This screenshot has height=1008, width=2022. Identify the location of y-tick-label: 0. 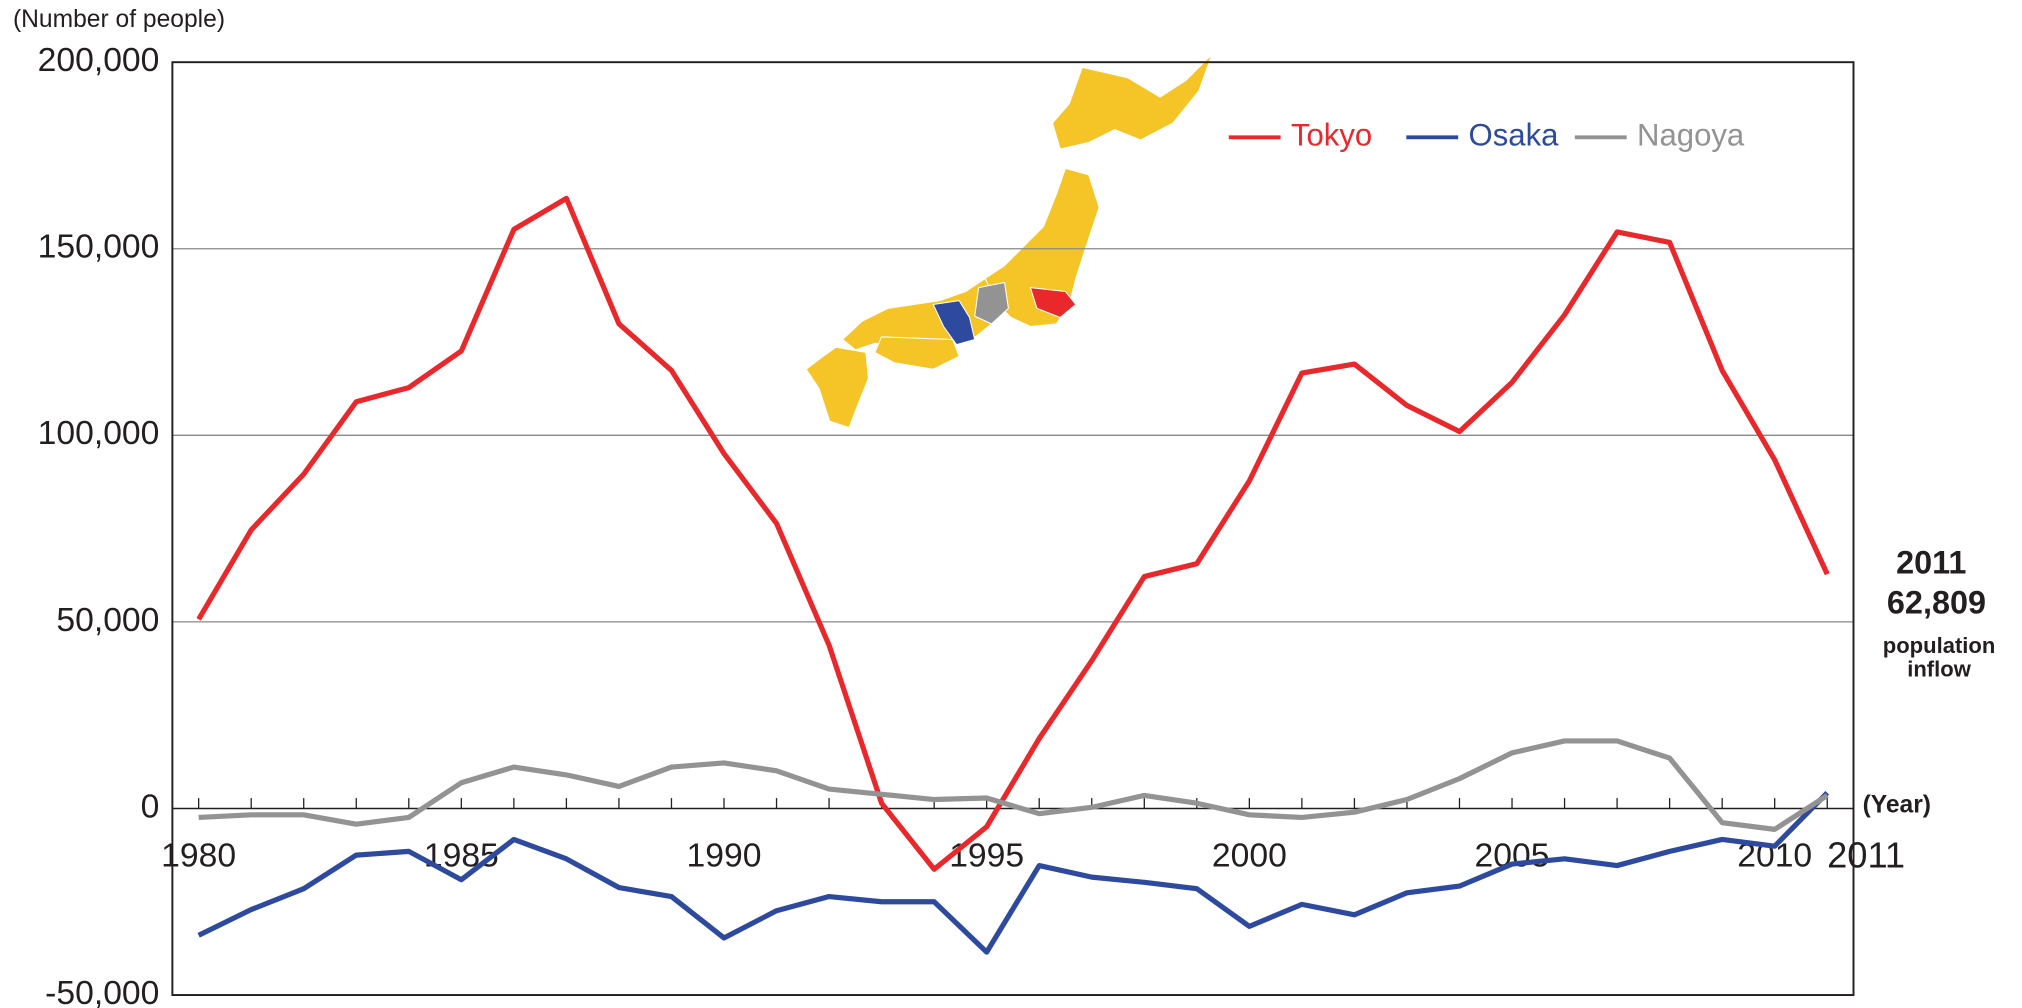
(150, 806).